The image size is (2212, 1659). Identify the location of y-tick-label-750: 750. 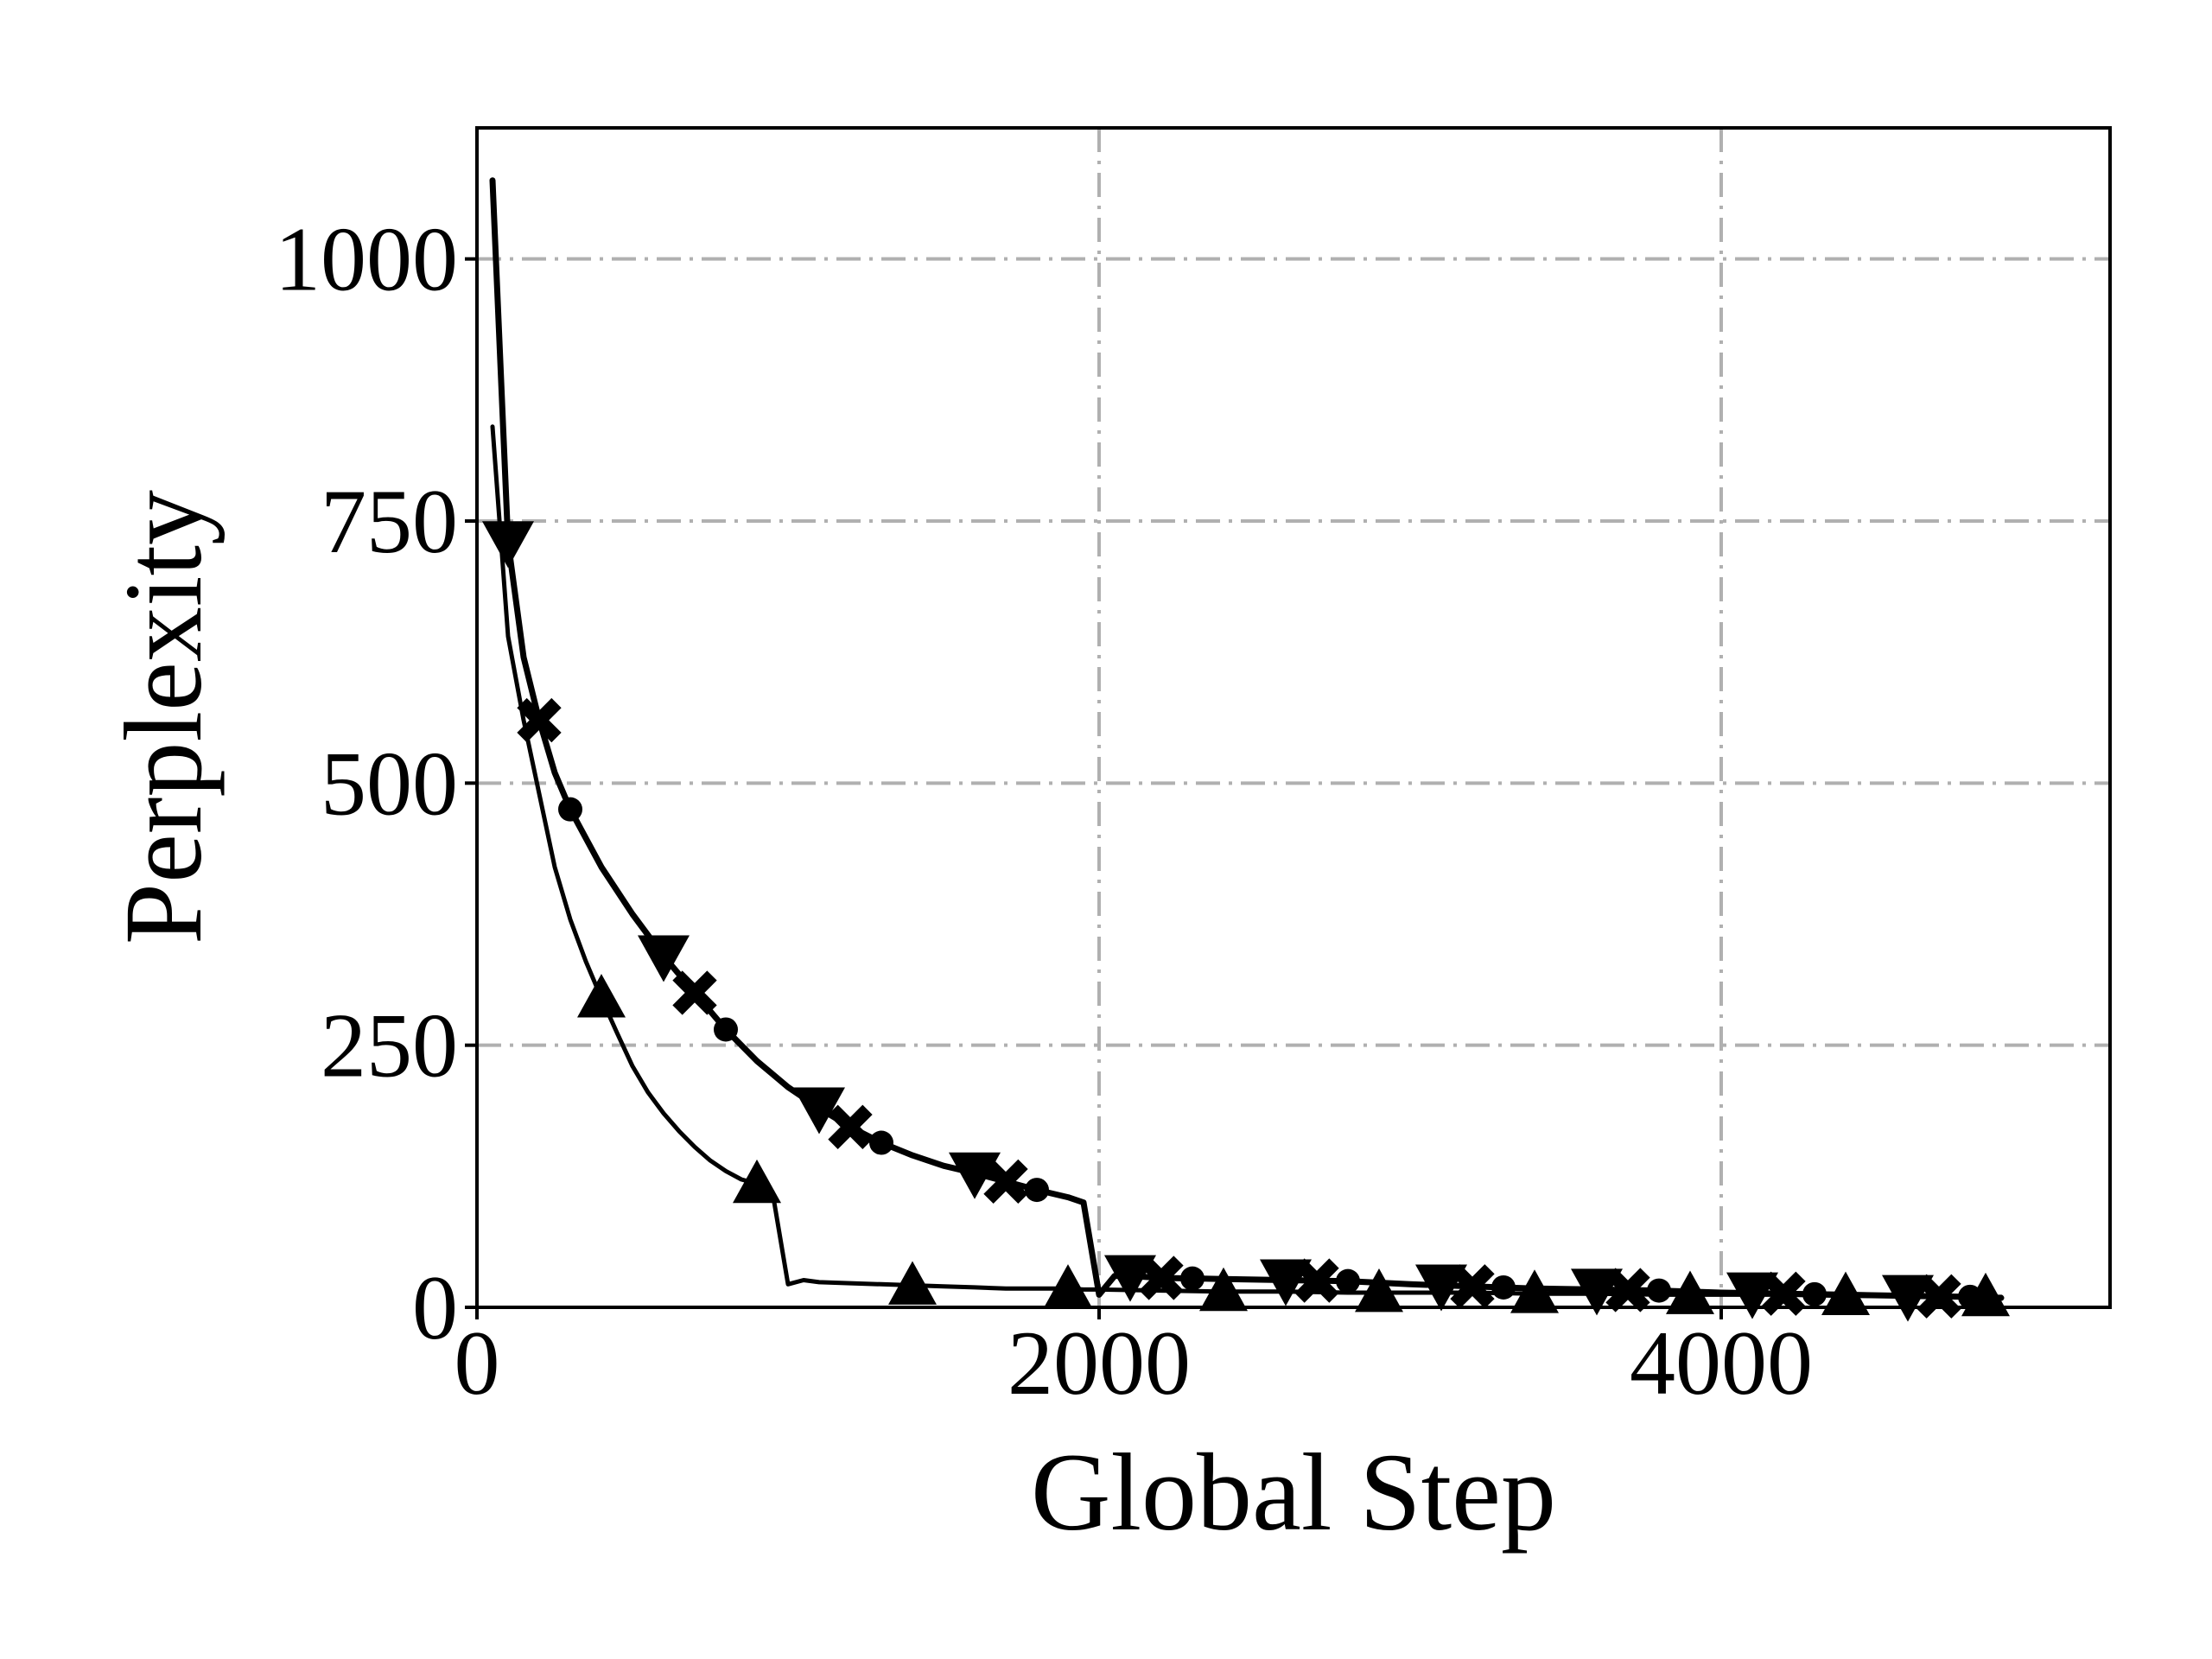
(389, 521).